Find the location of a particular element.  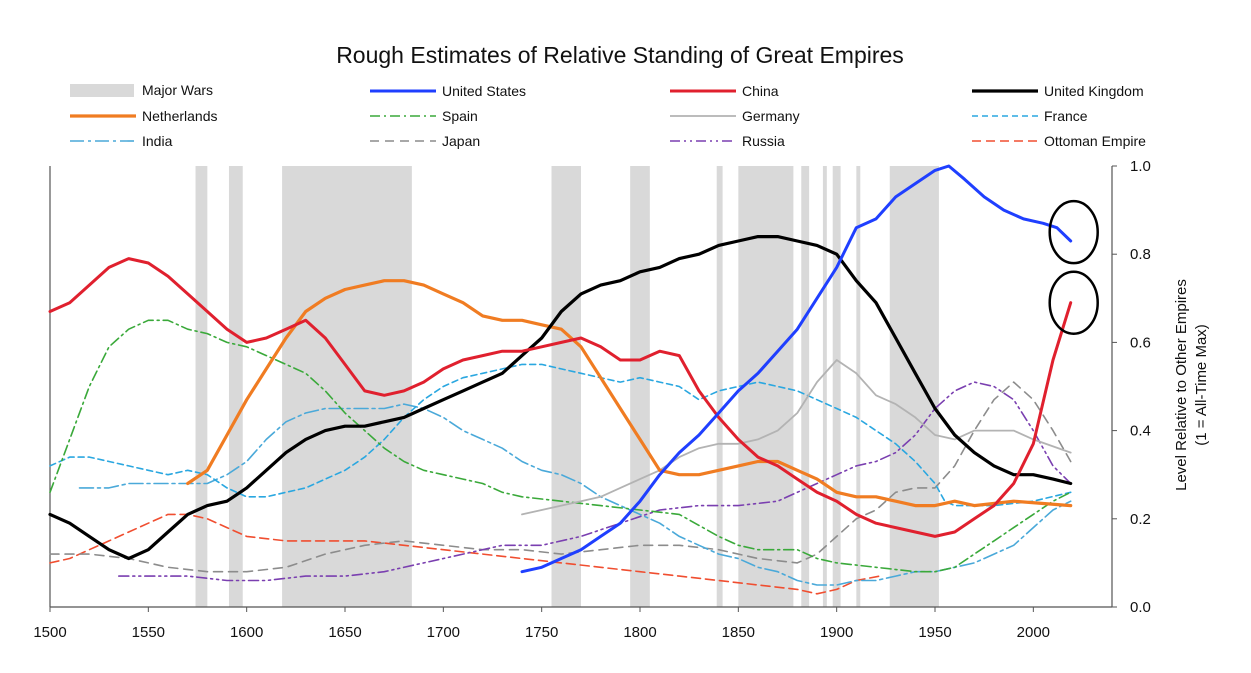

legend-label-germany: Germany is located at coordinates (771, 116).